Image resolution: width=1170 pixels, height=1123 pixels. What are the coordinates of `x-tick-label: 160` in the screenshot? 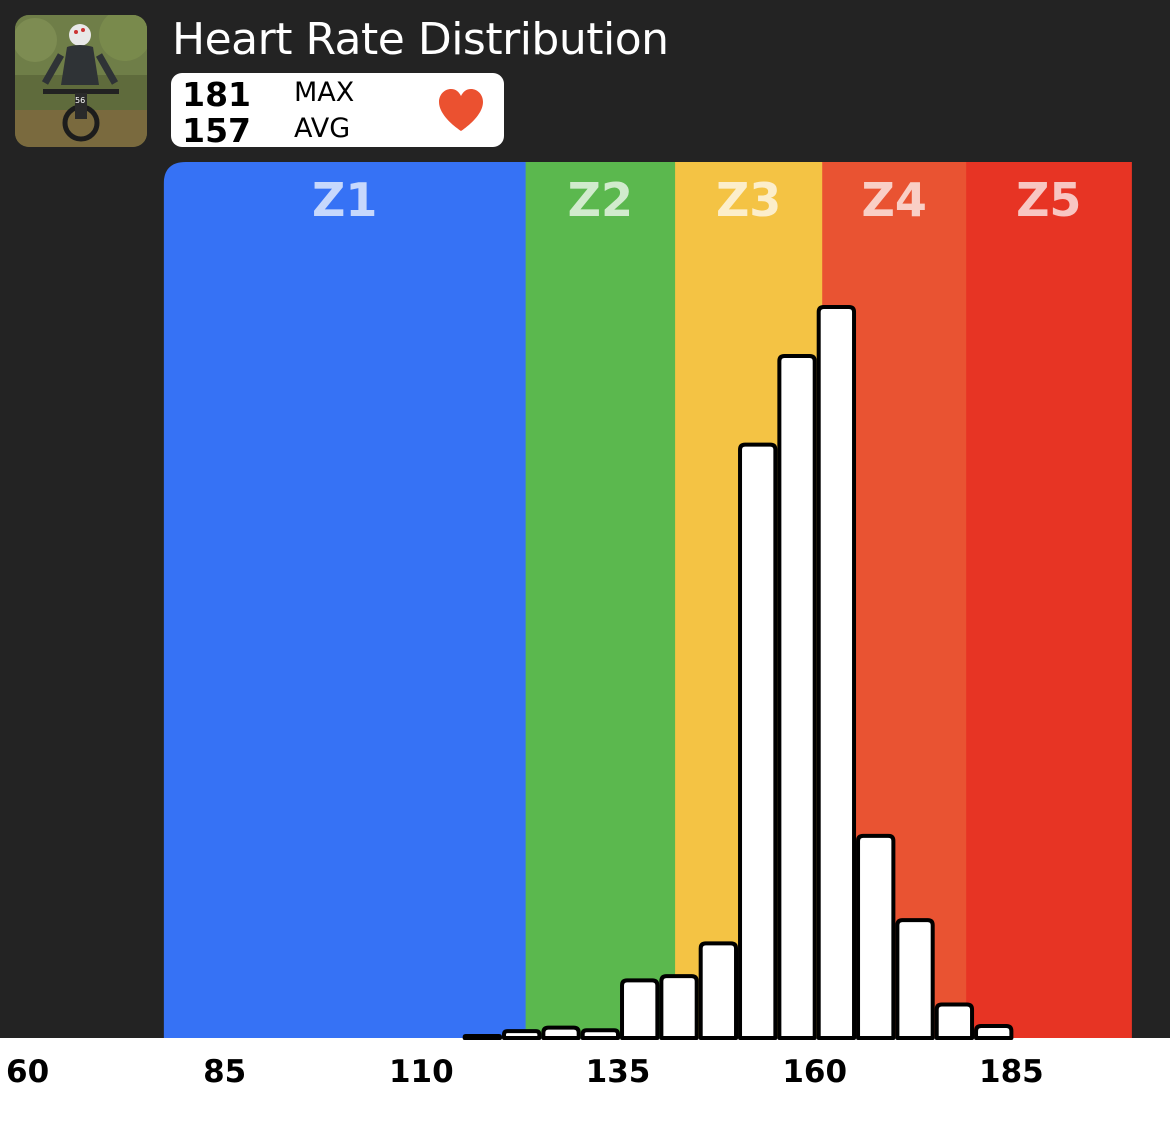 It's located at (814, 1072).